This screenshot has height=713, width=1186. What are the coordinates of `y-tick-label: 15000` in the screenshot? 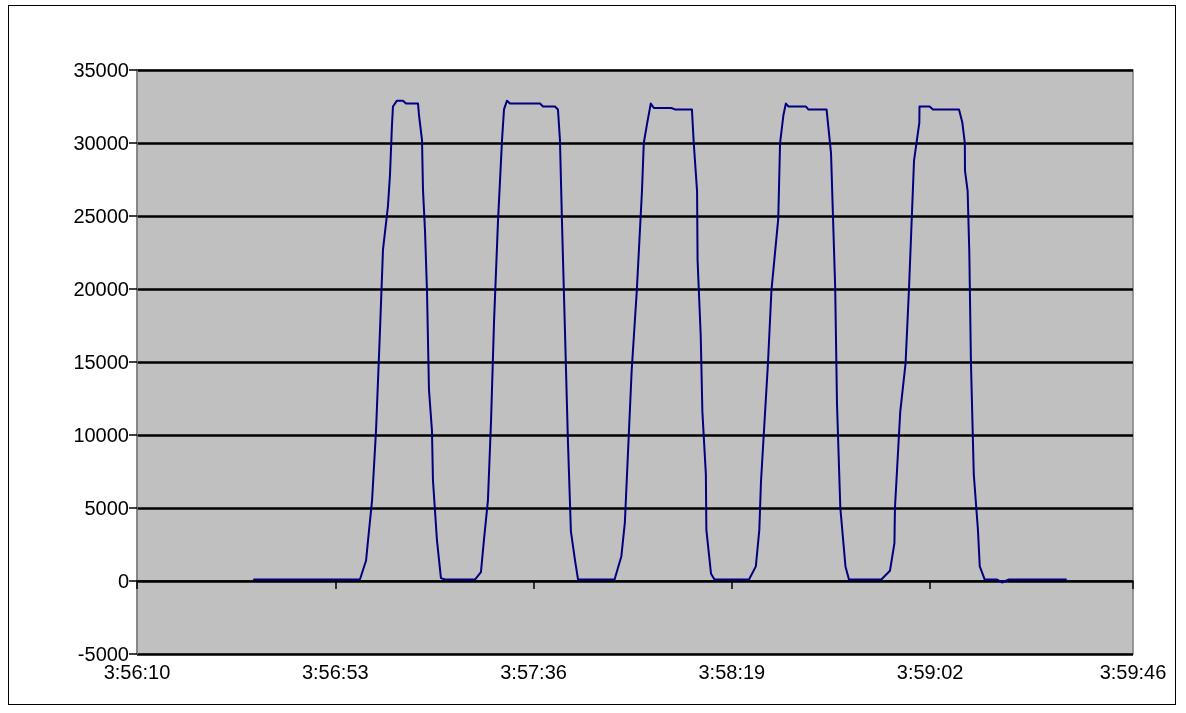 It's located at (101, 362).